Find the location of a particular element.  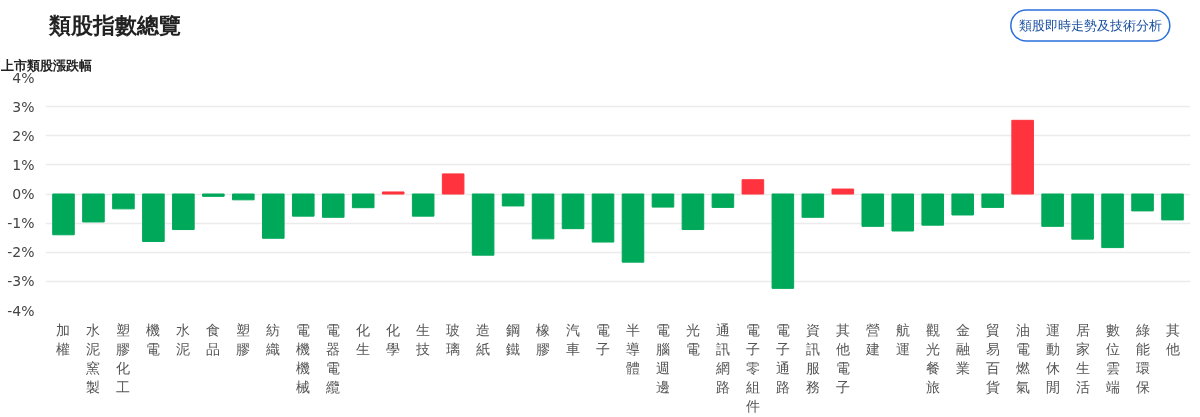

x-tick-label: 玻璃 is located at coordinates (453, 339).